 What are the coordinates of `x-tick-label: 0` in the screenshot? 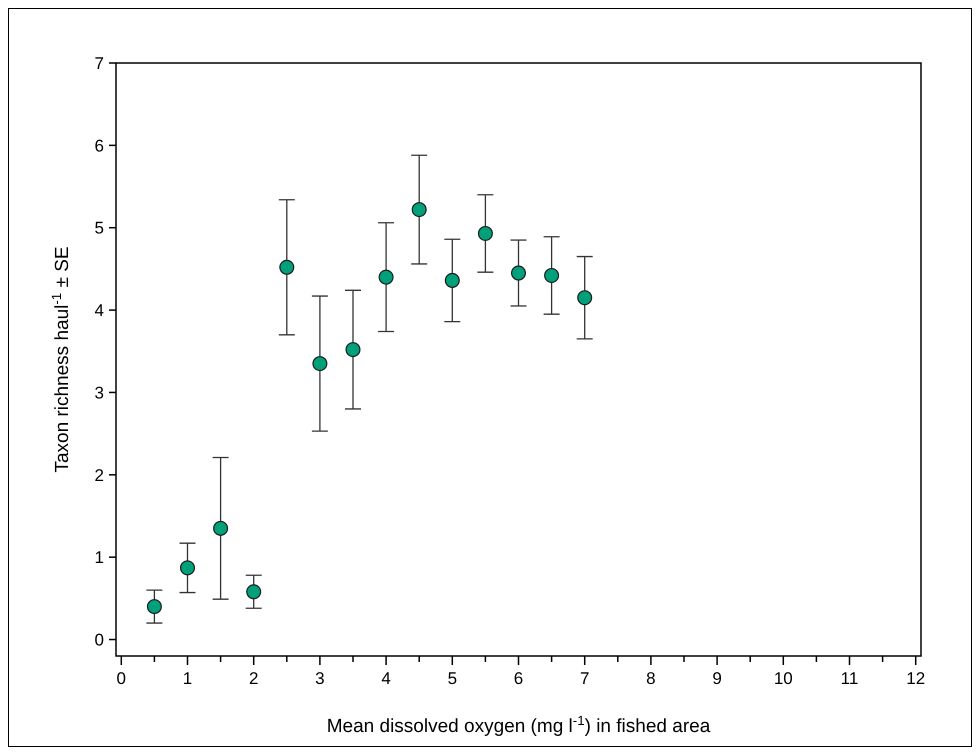 It's located at (121, 678).